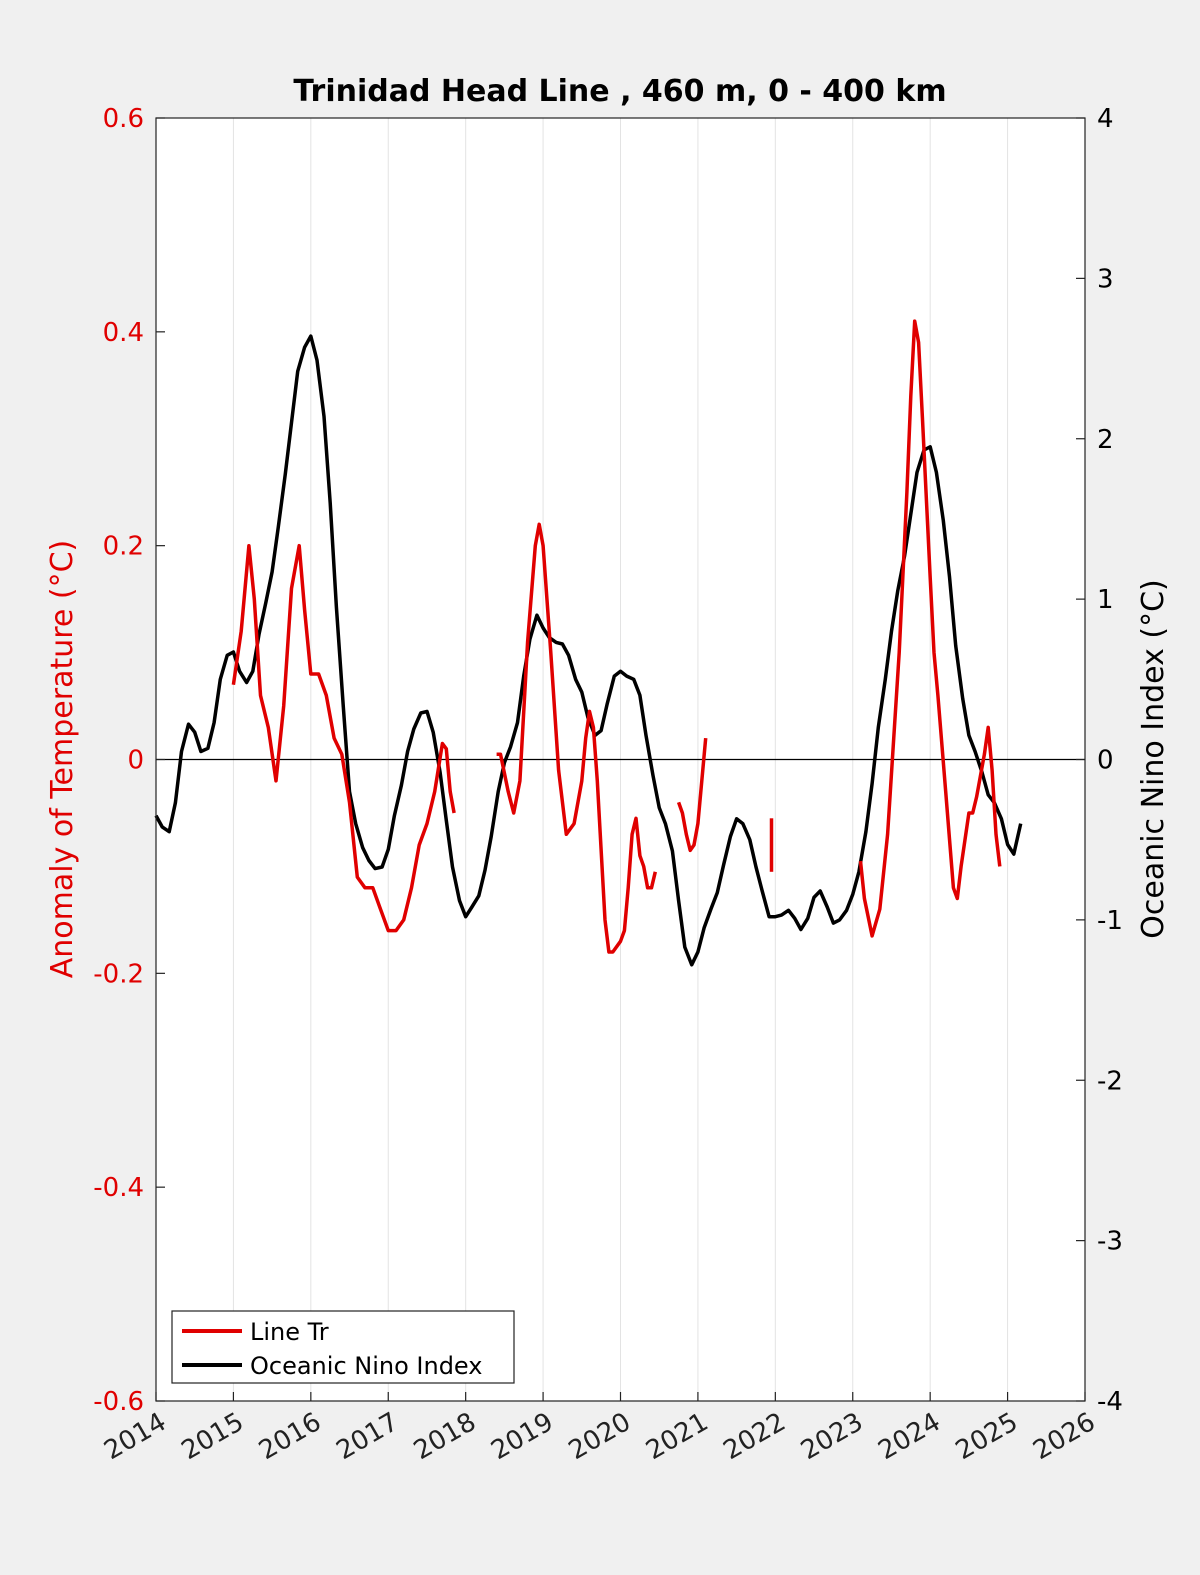  I want to click on y-tick-label-right: -4, so click(1110, 1402).